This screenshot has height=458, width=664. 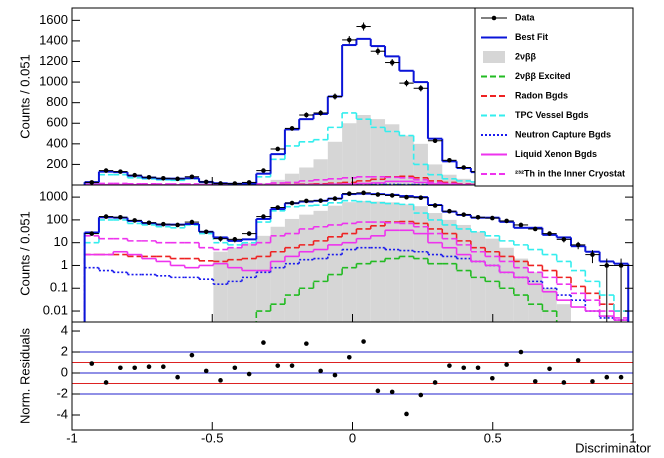 What do you see at coordinates (24, 375) in the screenshot?
I see `y-axis-title: Norm. Residuals` at bounding box center [24, 375].